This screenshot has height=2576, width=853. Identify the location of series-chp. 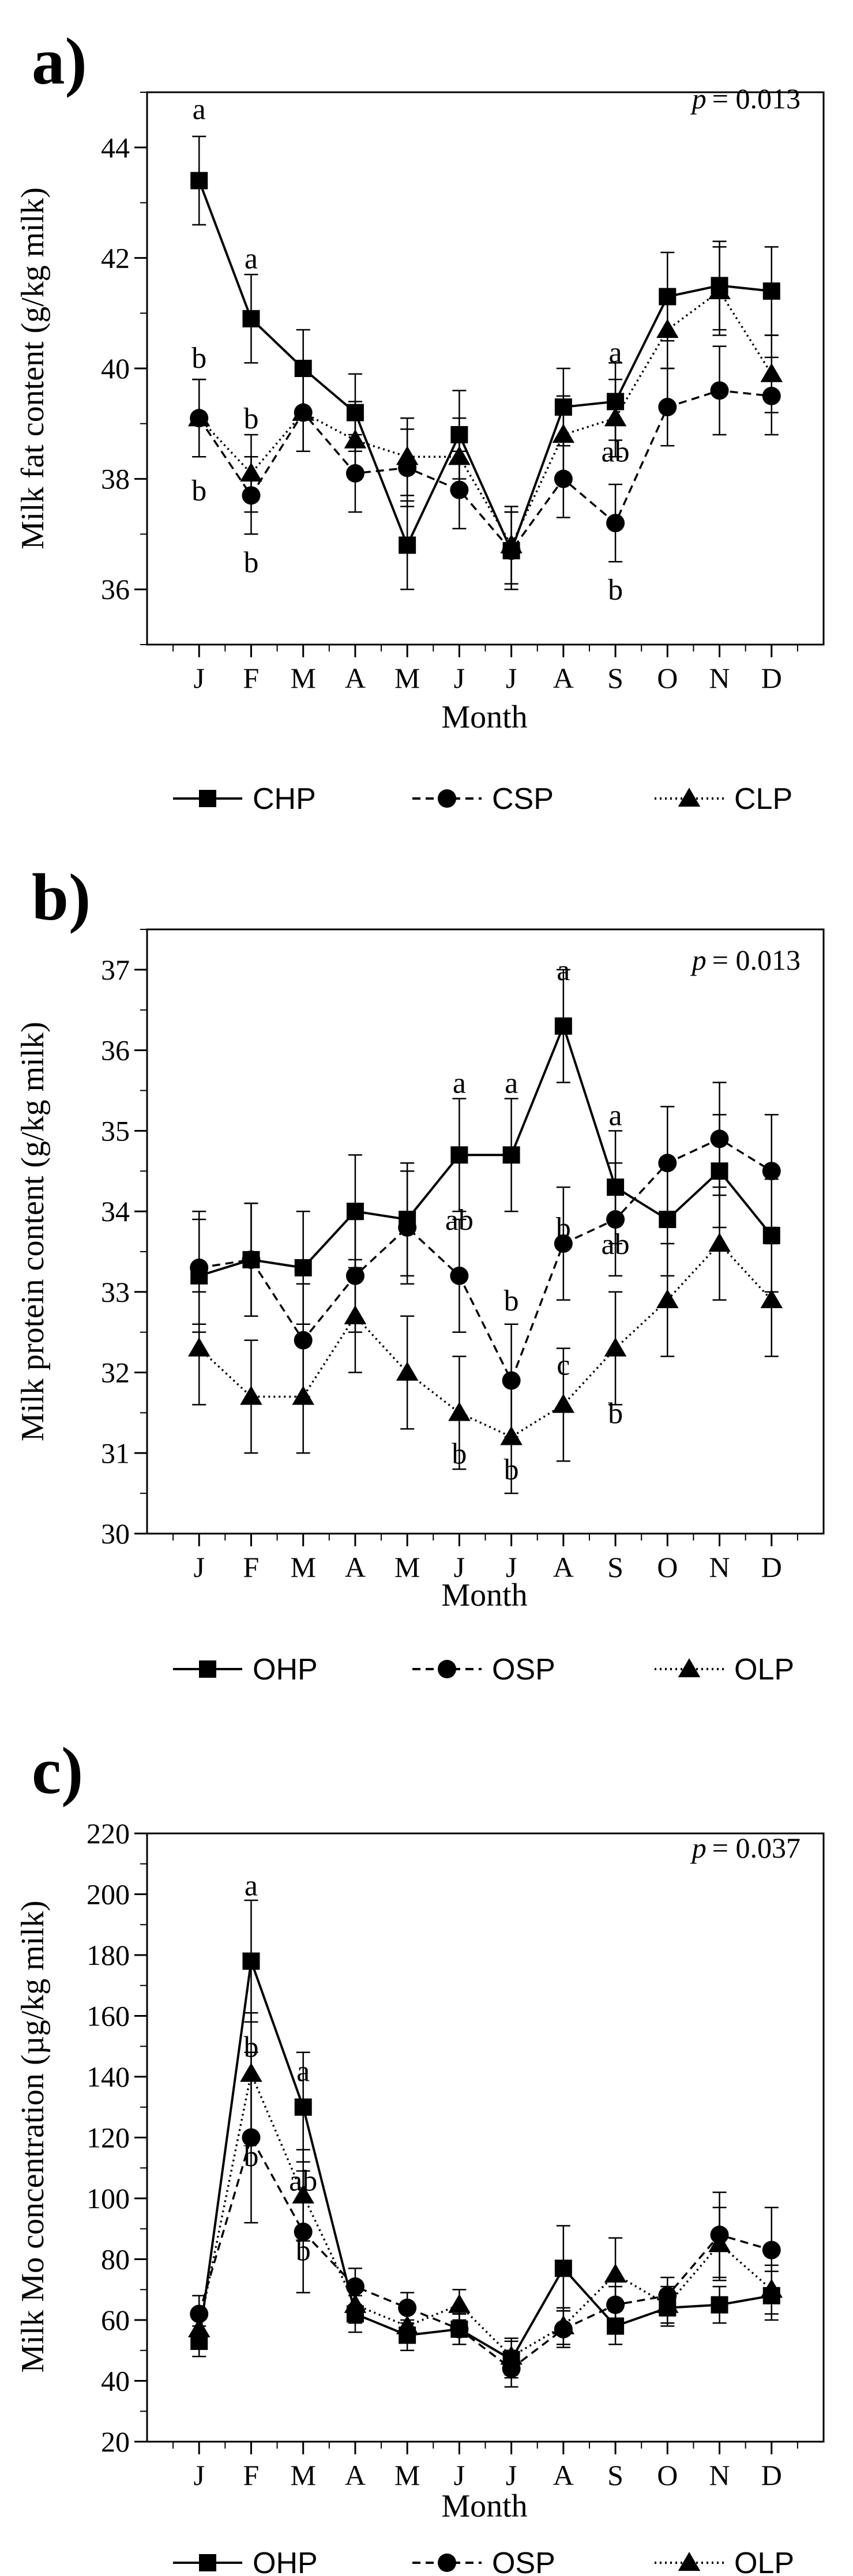
(485, 362).